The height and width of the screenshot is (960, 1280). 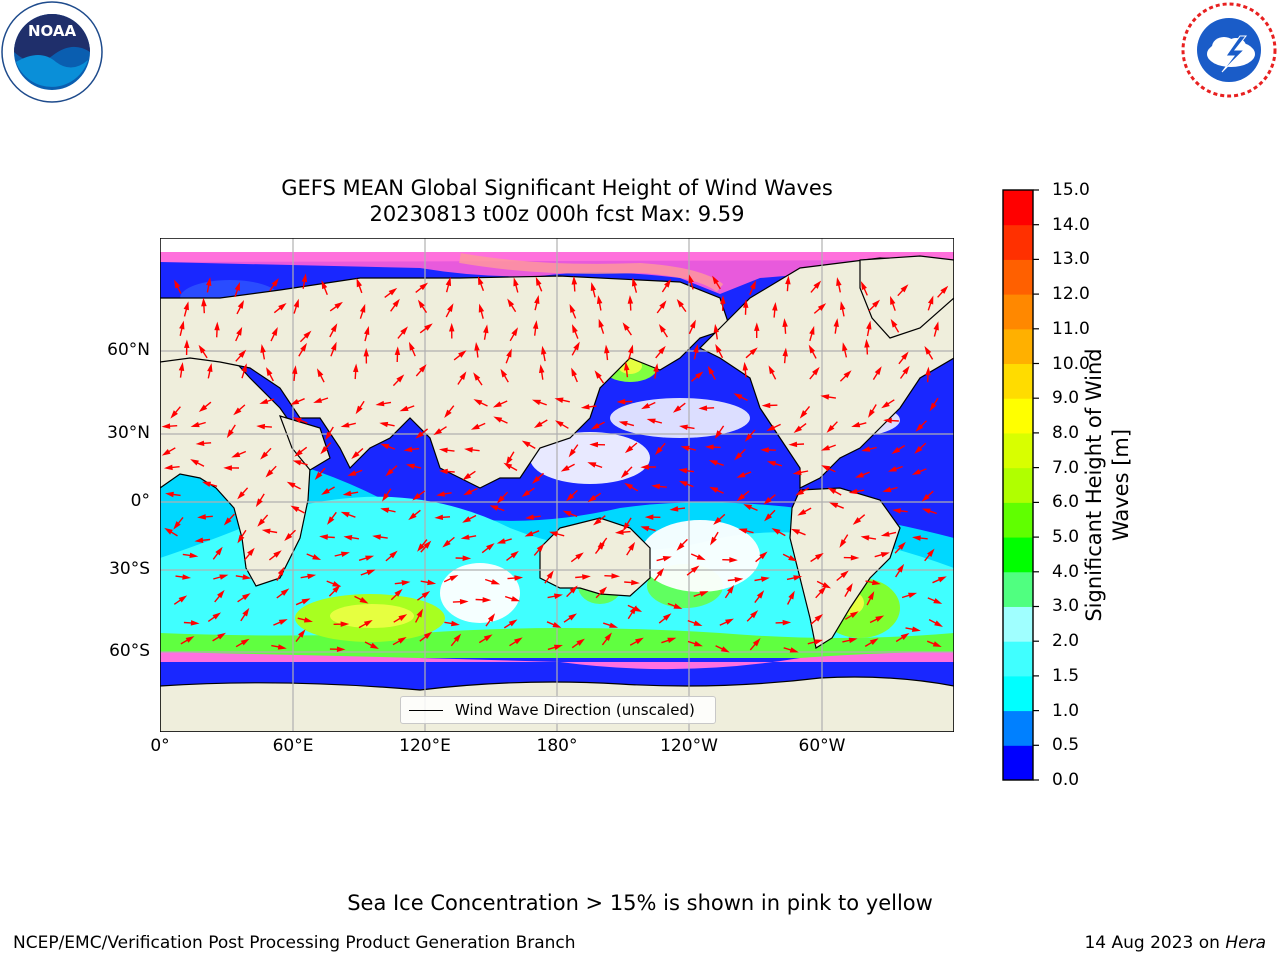 What do you see at coordinates (557, 214) in the screenshot?
I see `chart-subtitle: 20230813 t00z 000h fcst Max: 9.59` at bounding box center [557, 214].